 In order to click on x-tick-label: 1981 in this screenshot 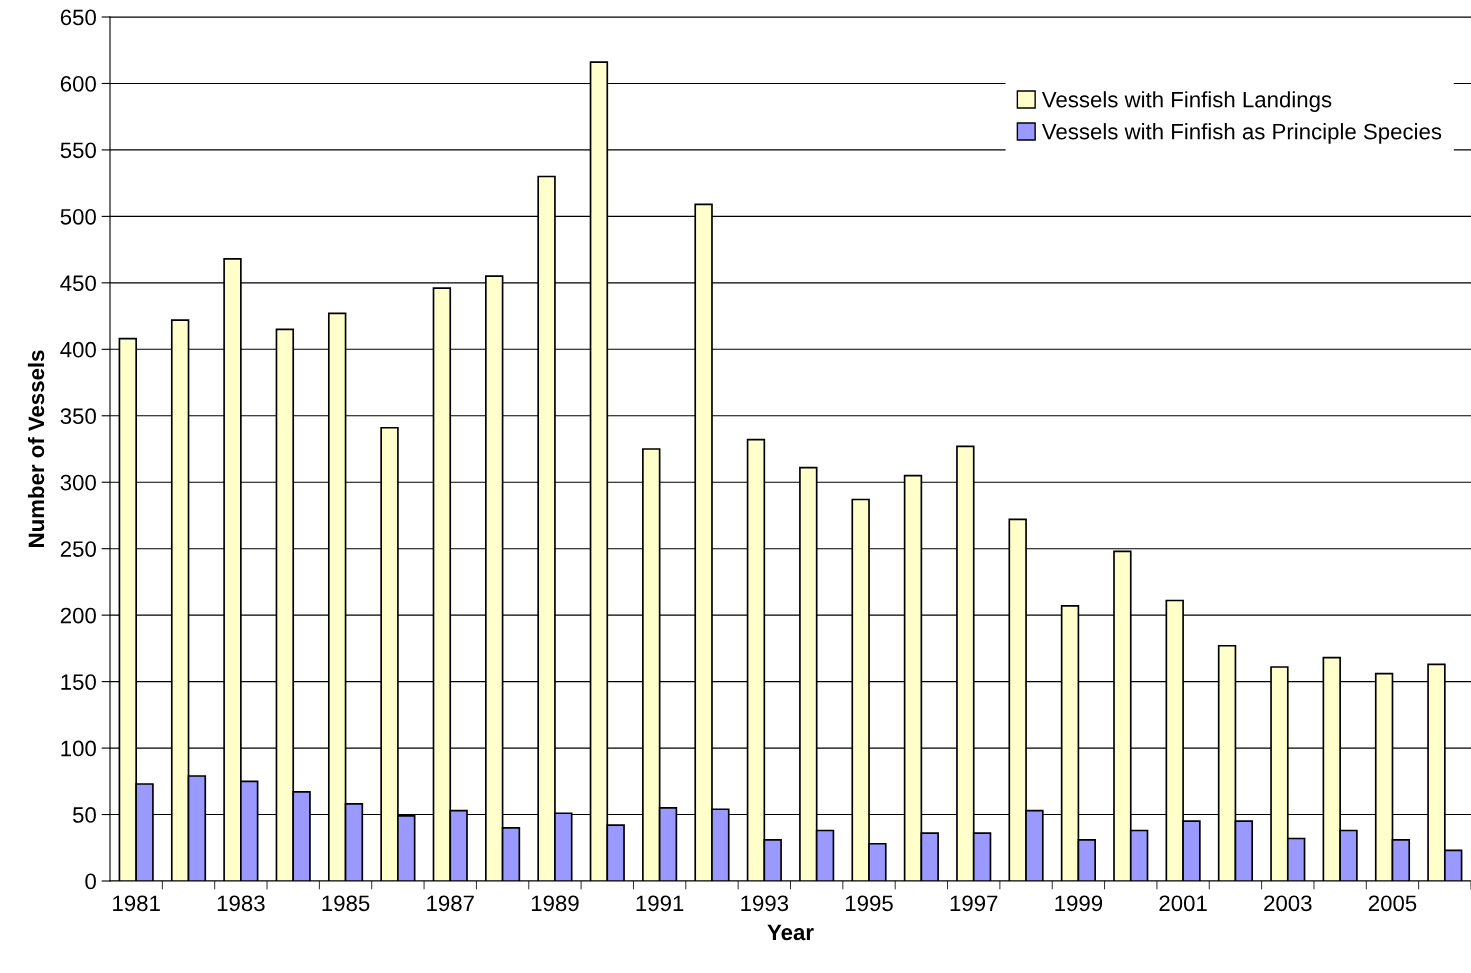, I will do `click(136, 903)`.